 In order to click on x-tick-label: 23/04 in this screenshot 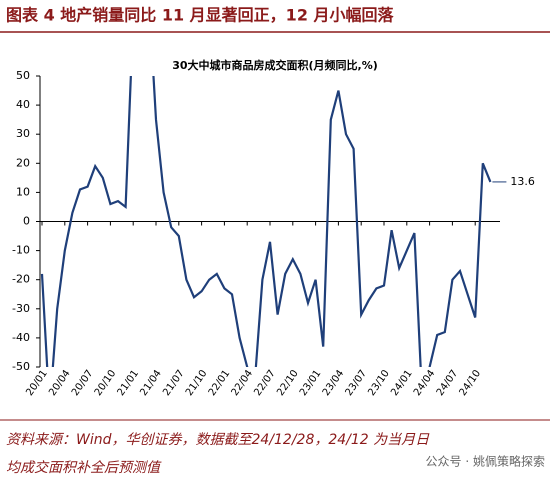, I will do `click(334, 383)`.